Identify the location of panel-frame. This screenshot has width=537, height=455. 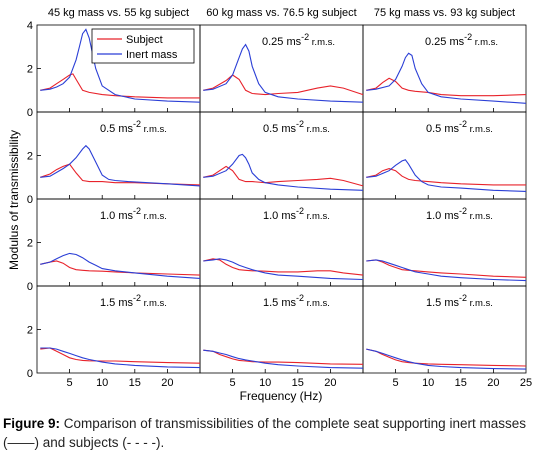
(444, 329).